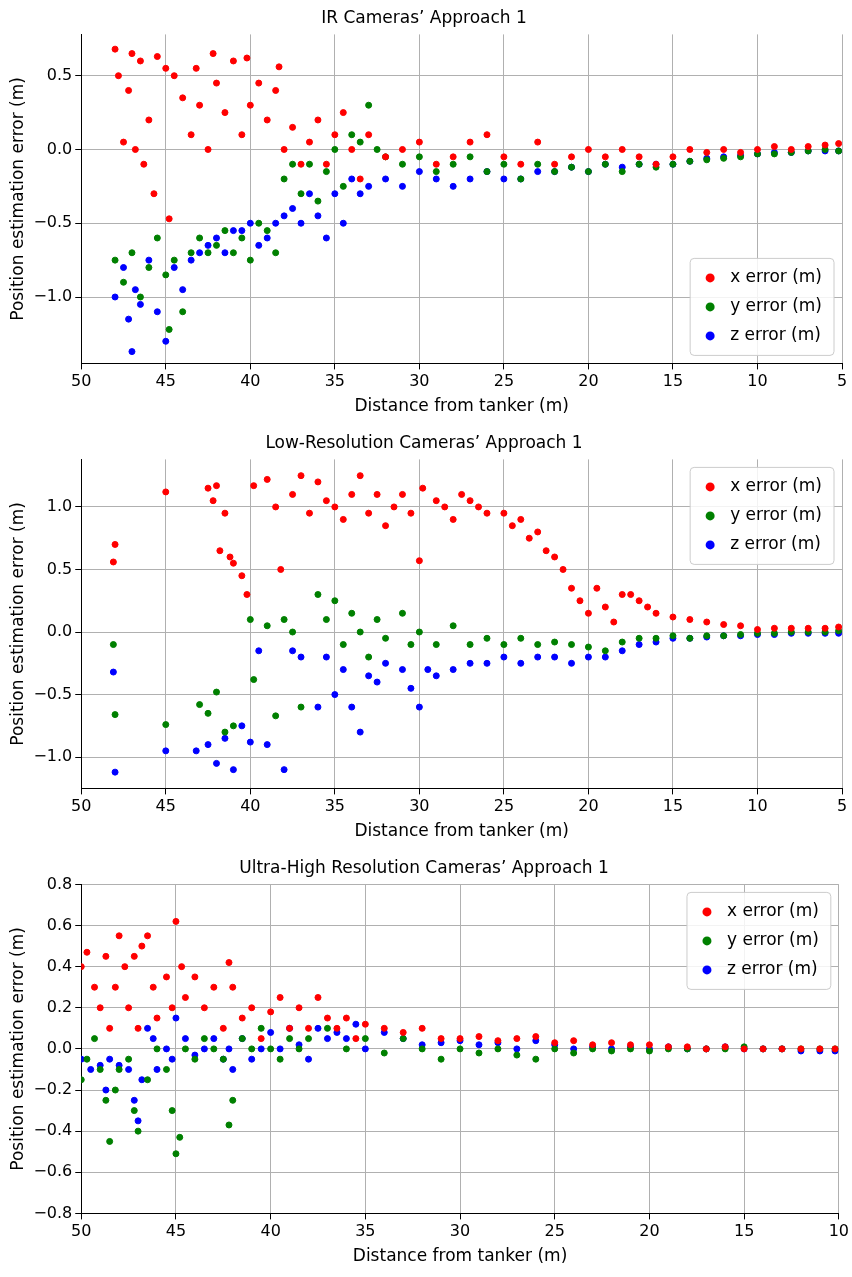 This screenshot has height=1277, width=852. What do you see at coordinates (53, 1089) in the screenshot?
I see `y-tick-label: −0.2` at bounding box center [53, 1089].